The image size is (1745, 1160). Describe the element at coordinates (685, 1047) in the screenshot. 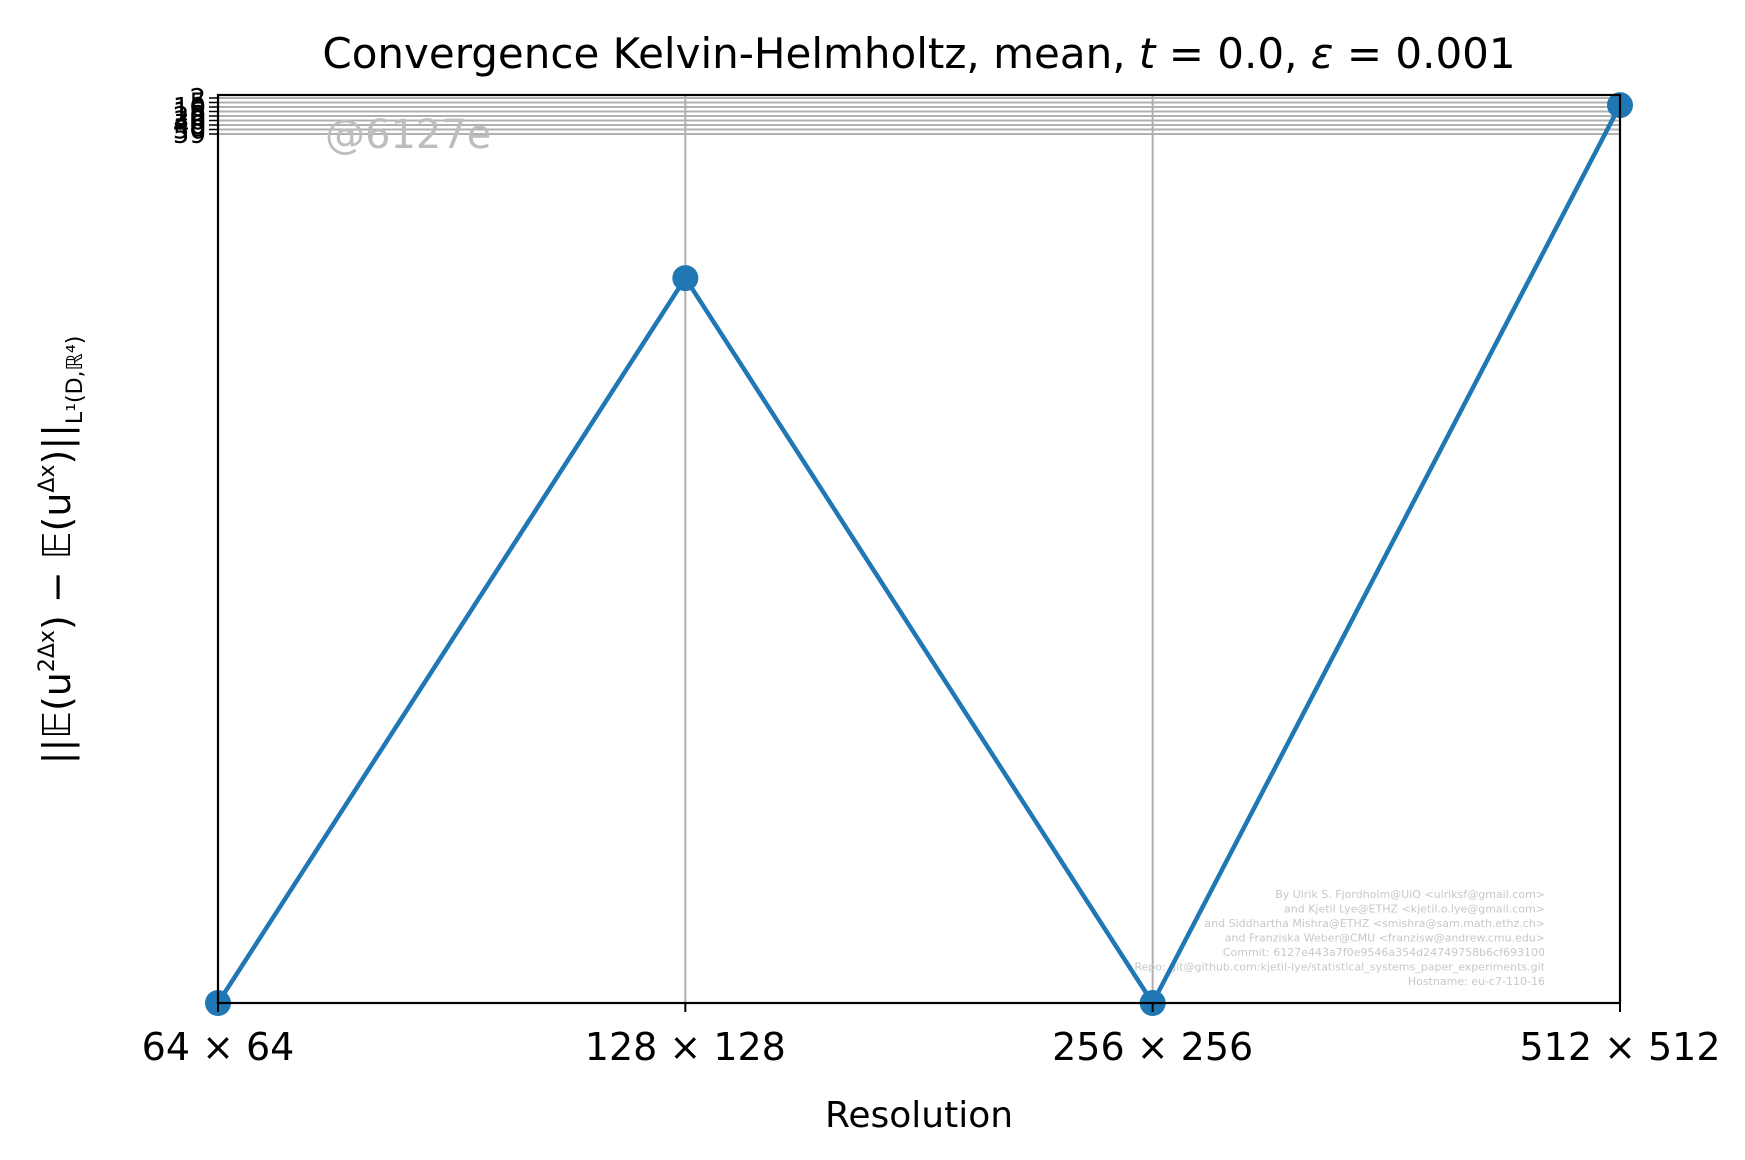

I see `x-tick-label: 128 × 128` at that location.